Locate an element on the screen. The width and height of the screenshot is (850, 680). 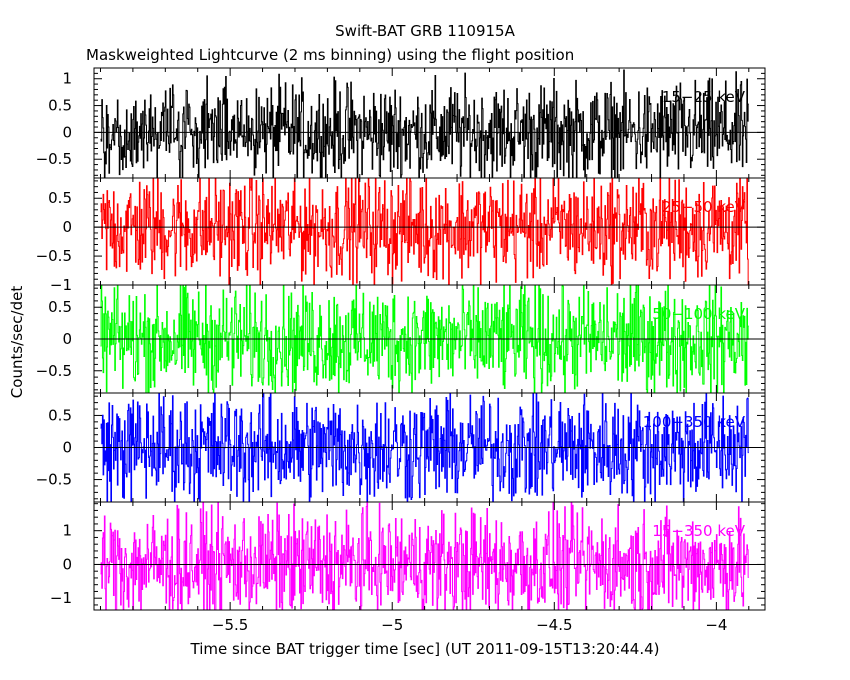
x-tick-label: −4 is located at coordinates (716, 625).